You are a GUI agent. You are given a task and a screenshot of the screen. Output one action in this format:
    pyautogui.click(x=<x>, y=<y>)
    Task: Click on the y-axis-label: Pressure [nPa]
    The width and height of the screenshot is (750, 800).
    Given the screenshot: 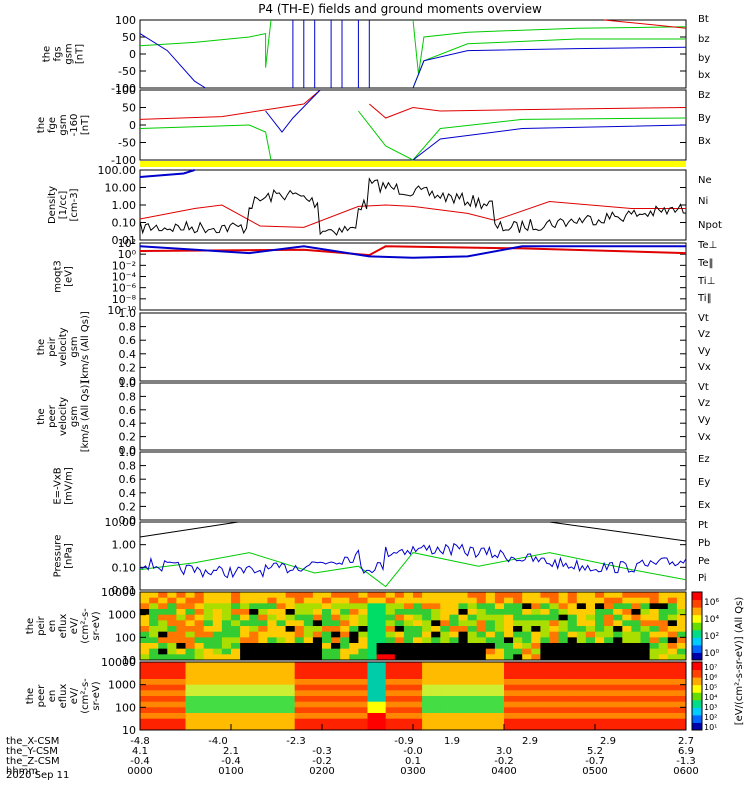 What is the action you would take?
    pyautogui.click(x=64, y=556)
    